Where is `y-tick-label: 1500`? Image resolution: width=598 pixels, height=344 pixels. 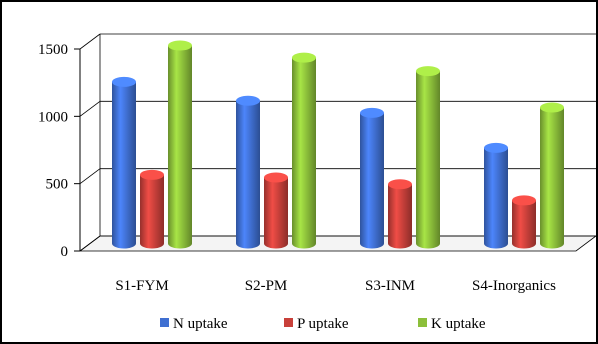 y-tick-label: 1500 is located at coordinates (53, 50).